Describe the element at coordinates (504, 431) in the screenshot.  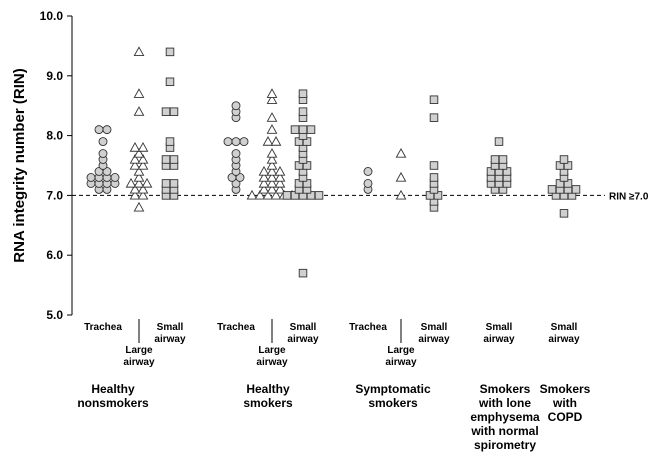
I see `group-label: with normal` at that location.